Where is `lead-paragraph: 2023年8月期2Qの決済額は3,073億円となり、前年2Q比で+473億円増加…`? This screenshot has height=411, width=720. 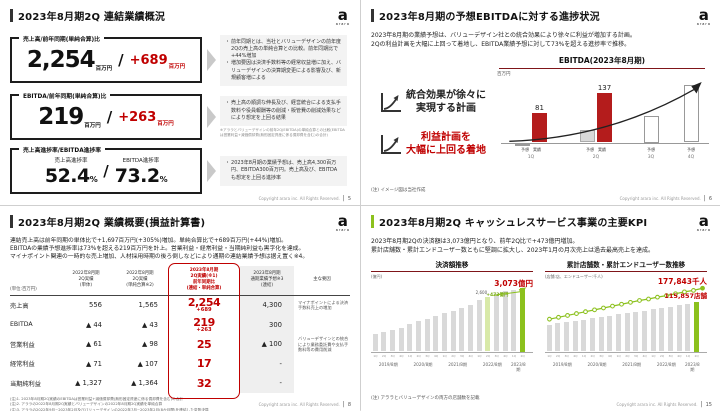
lead-paragraph: 2023年8月期2Qの決済額は3,073億円となり、前年2Q比で+473億円増加… is located at coordinates (512, 245).